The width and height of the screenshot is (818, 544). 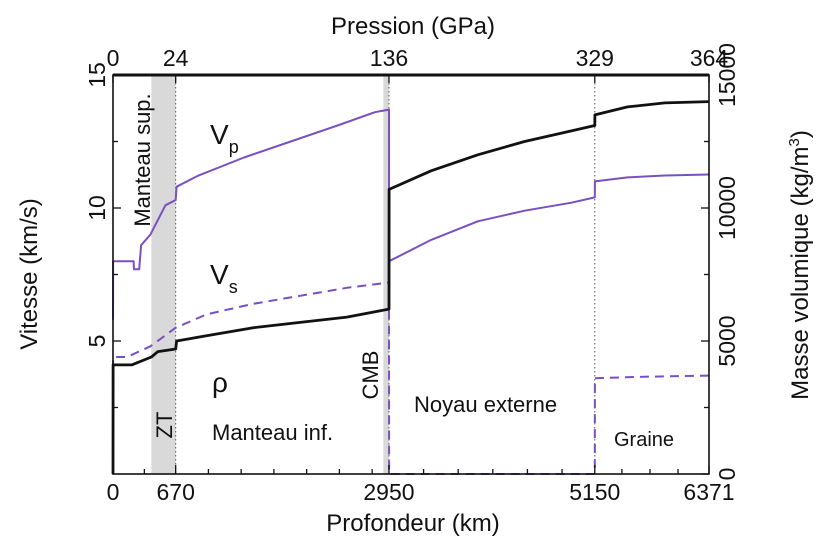 I want to click on right-axis-title-main: Masse volumique (kg/m, so click(x=800, y=272).